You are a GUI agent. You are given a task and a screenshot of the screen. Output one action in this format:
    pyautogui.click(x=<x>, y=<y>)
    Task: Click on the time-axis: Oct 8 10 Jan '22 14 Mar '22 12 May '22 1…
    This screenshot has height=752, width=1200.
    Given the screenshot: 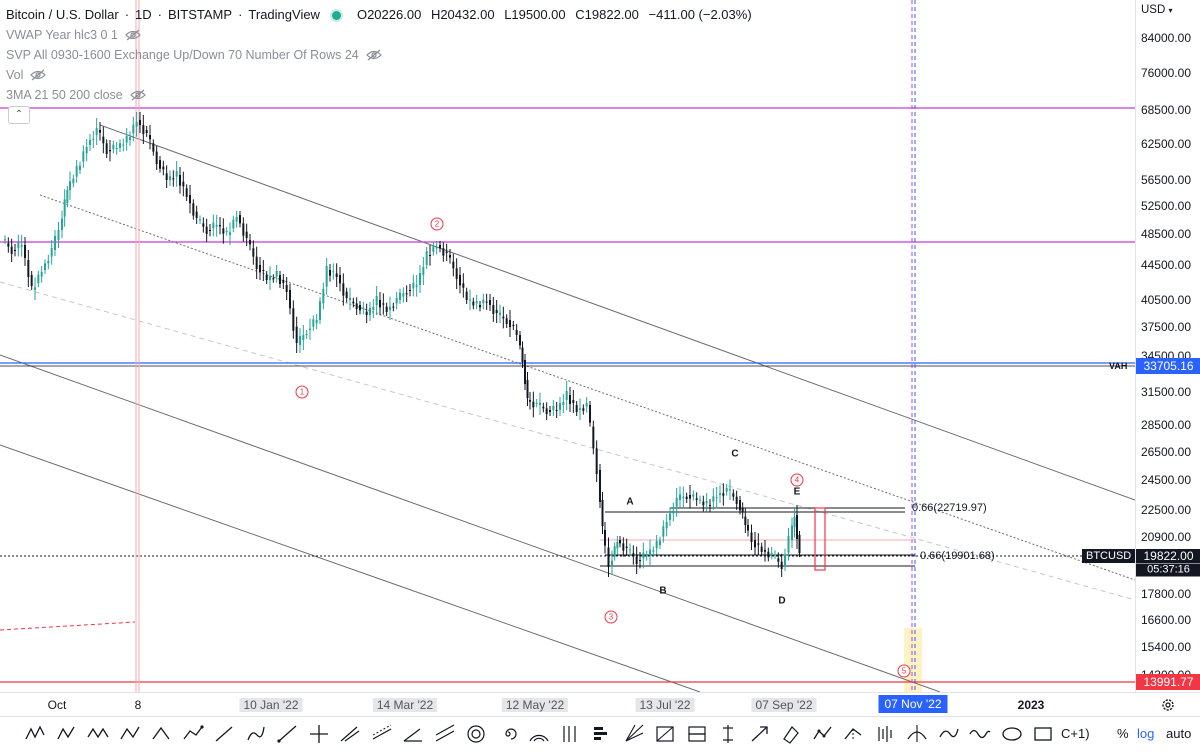 What is the action you would take?
    pyautogui.click(x=600, y=704)
    